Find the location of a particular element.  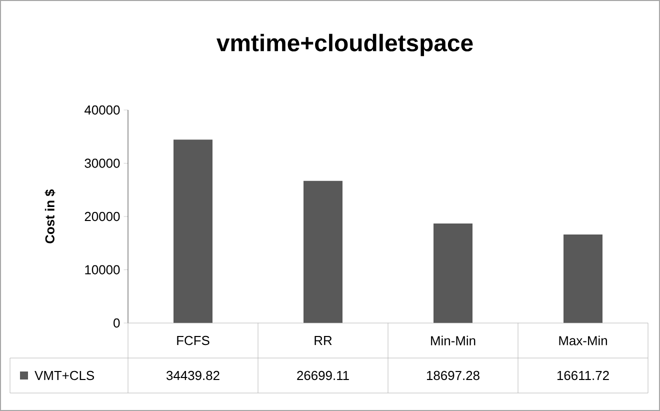

y-tick-label: 10000 is located at coordinates (102, 269).